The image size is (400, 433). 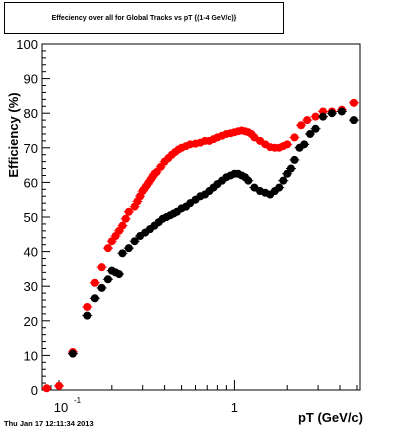 What do you see at coordinates (34, 390) in the screenshot?
I see `y-tick-label: 0` at bounding box center [34, 390].